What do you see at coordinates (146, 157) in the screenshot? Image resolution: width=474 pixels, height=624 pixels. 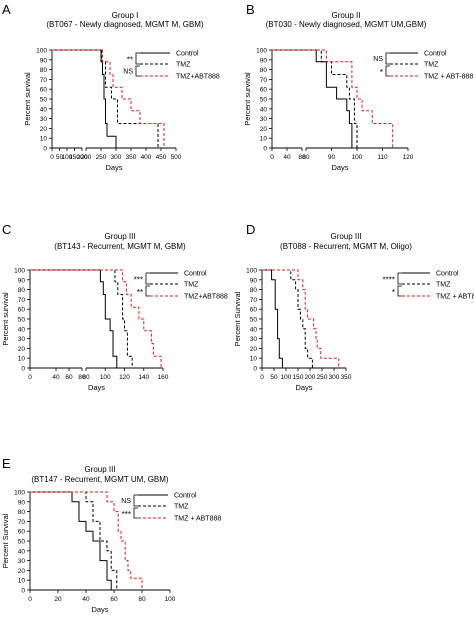 I see `x-tick-label: 400` at bounding box center [146, 157].